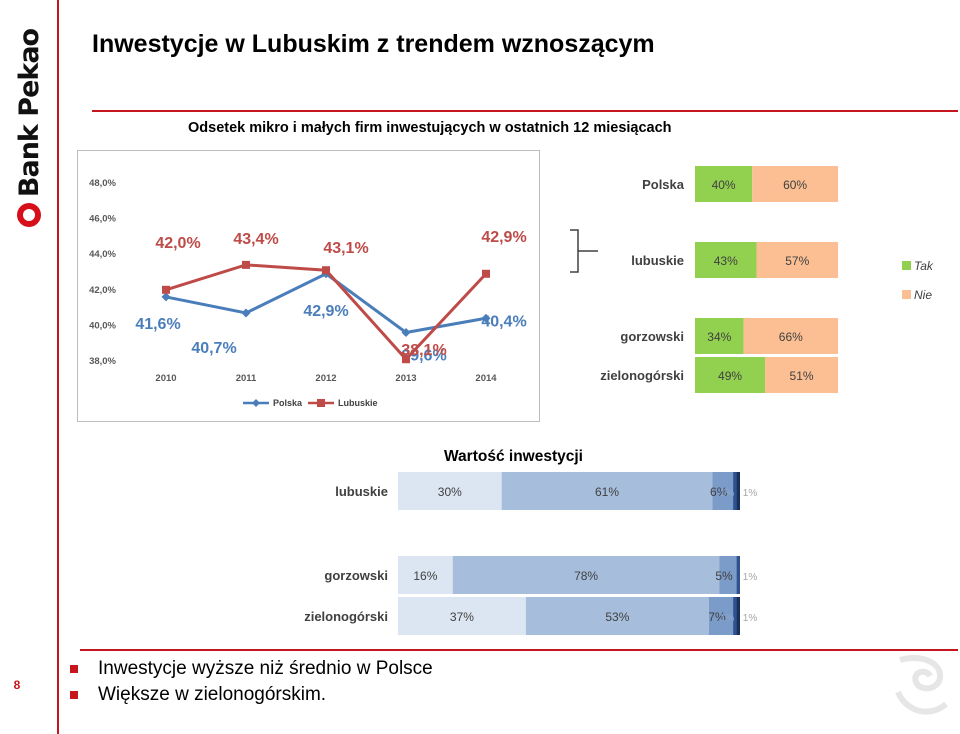 This screenshot has width=960, height=734. I want to click on bar-value-label: 49%, so click(730, 376).